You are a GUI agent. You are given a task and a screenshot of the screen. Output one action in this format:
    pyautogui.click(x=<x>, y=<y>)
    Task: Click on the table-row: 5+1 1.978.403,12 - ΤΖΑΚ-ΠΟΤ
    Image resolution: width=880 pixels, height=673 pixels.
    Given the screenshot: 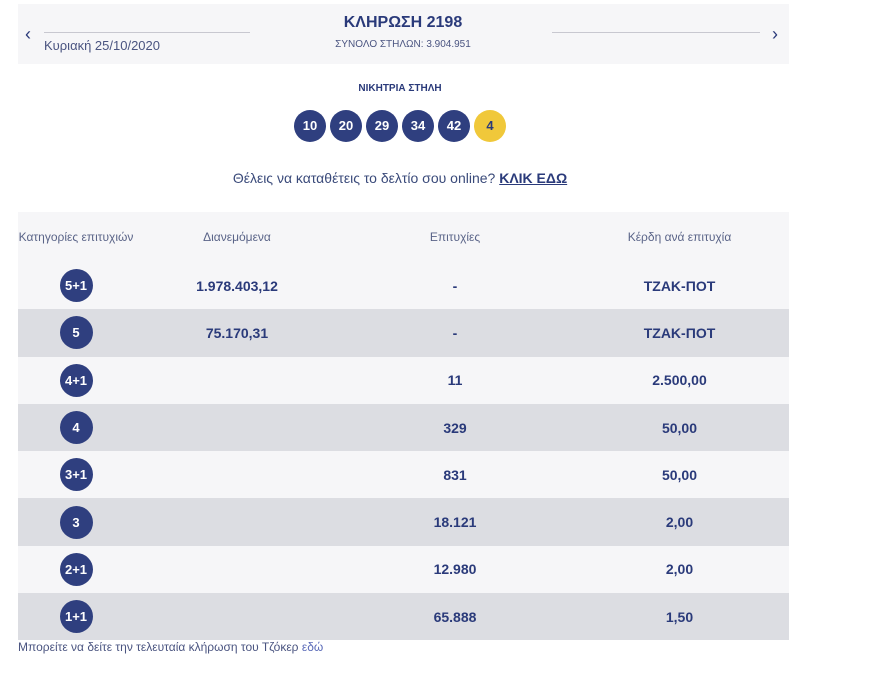 What is the action you would take?
    pyautogui.click(x=403, y=286)
    